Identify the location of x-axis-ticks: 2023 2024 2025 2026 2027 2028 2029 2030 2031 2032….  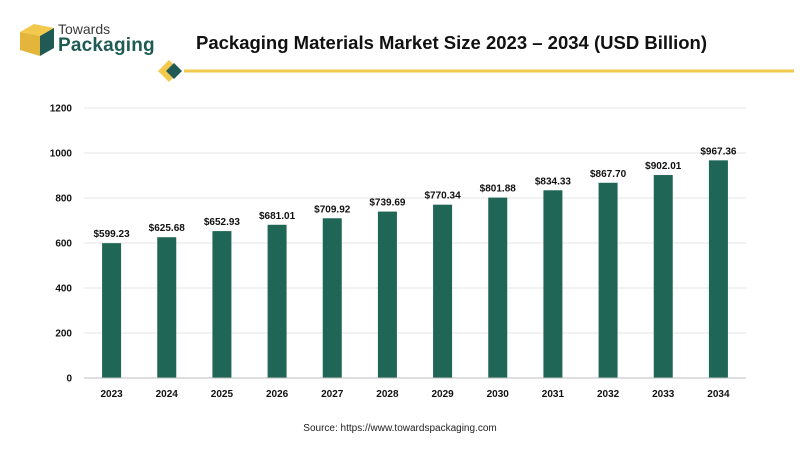
(415, 394).